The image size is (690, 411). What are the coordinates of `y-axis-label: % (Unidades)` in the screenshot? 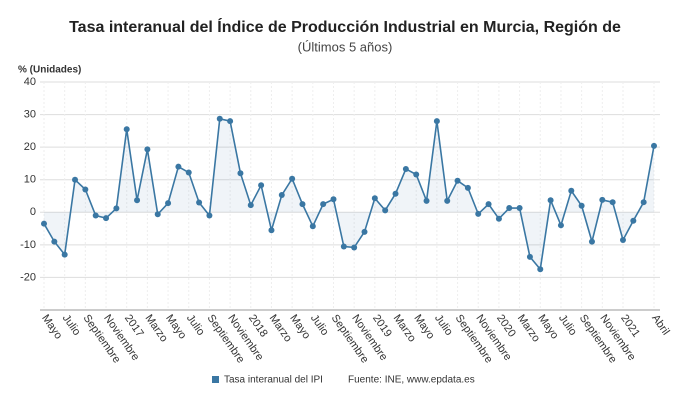 It's located at (49, 70).